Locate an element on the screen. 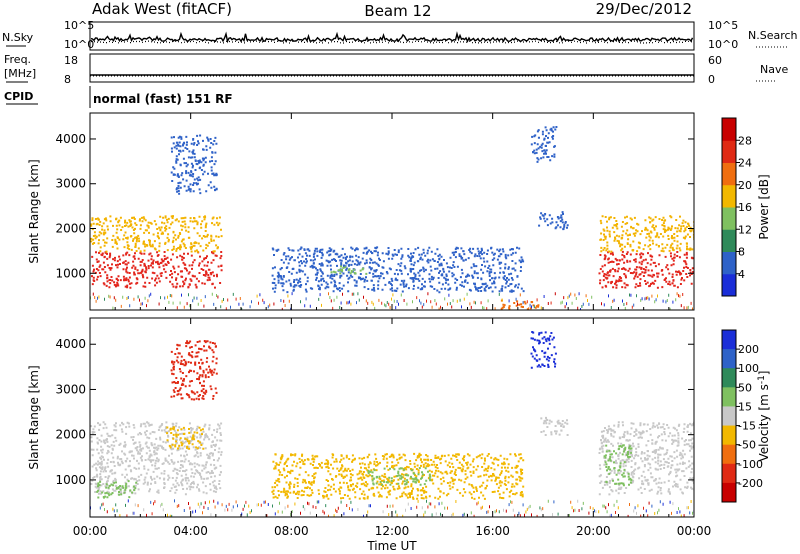 This screenshot has height=554, width=800. xtick-label-2: 08:00 is located at coordinates (291, 531).